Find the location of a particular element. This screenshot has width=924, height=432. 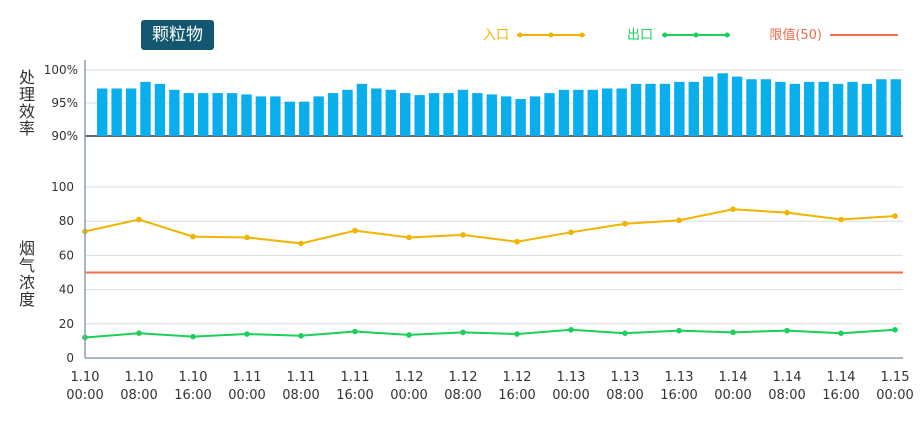

concentration-tick-label: 100 is located at coordinates (62, 187).